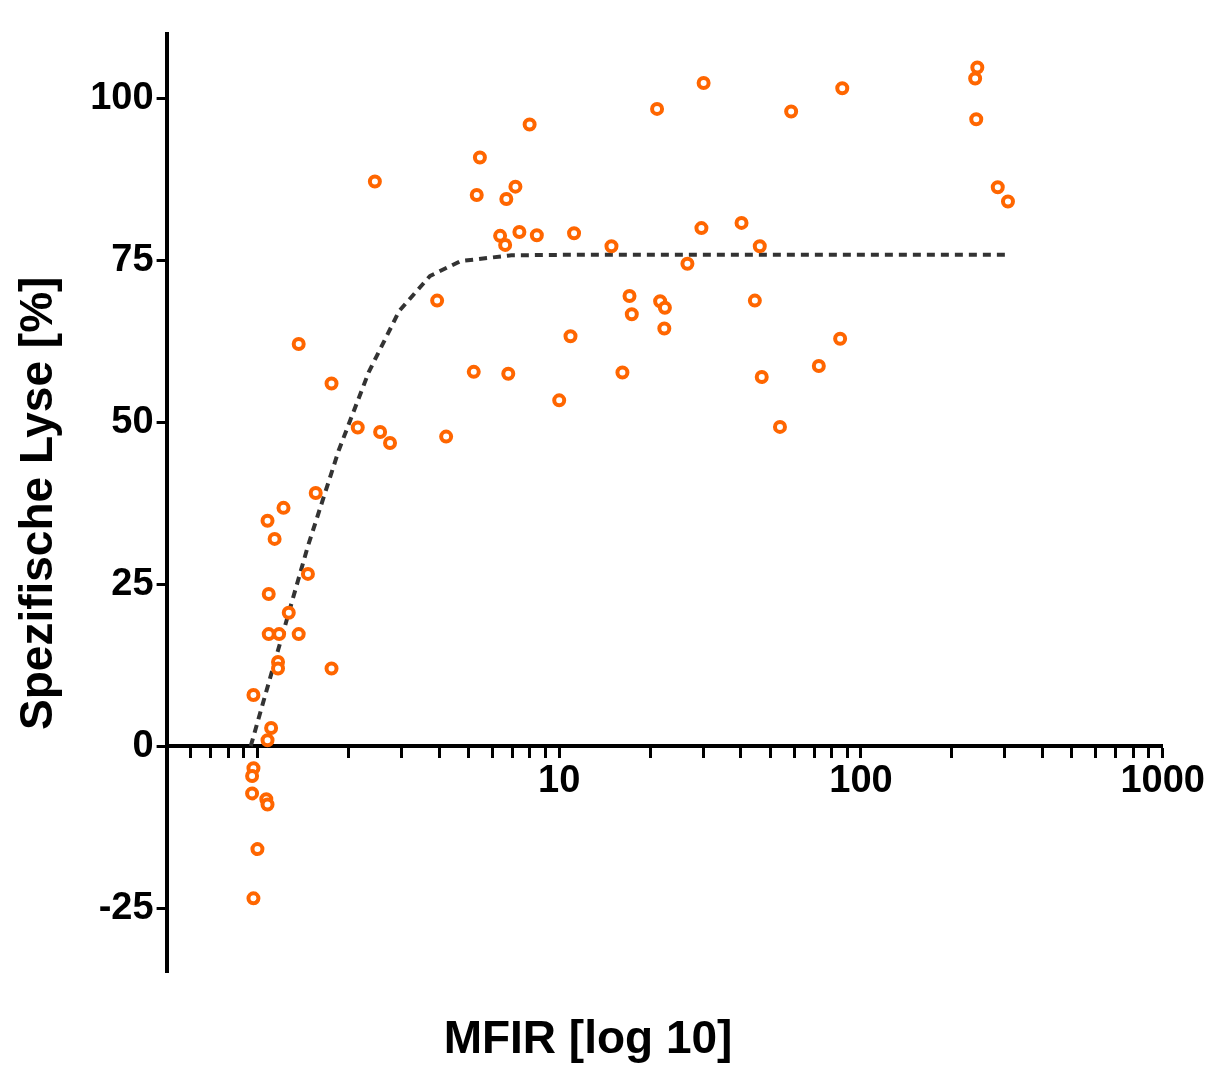  Describe the element at coordinates (132, 257) in the screenshot. I see `y-tick-label: 75` at that location.